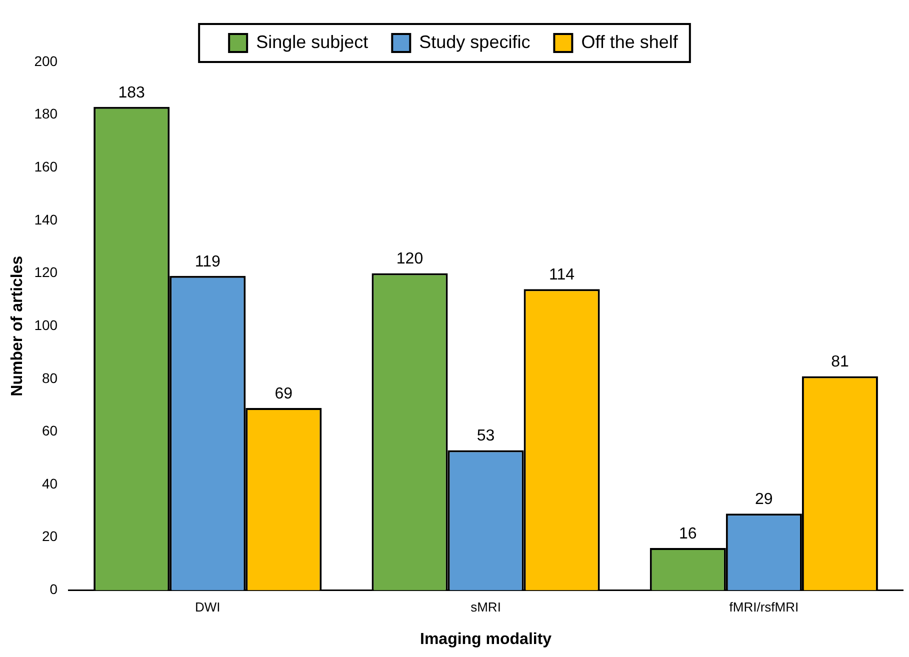 This screenshot has height=657, width=909. Describe the element at coordinates (50, 378) in the screenshot. I see `y-tick-label: 80` at that location.